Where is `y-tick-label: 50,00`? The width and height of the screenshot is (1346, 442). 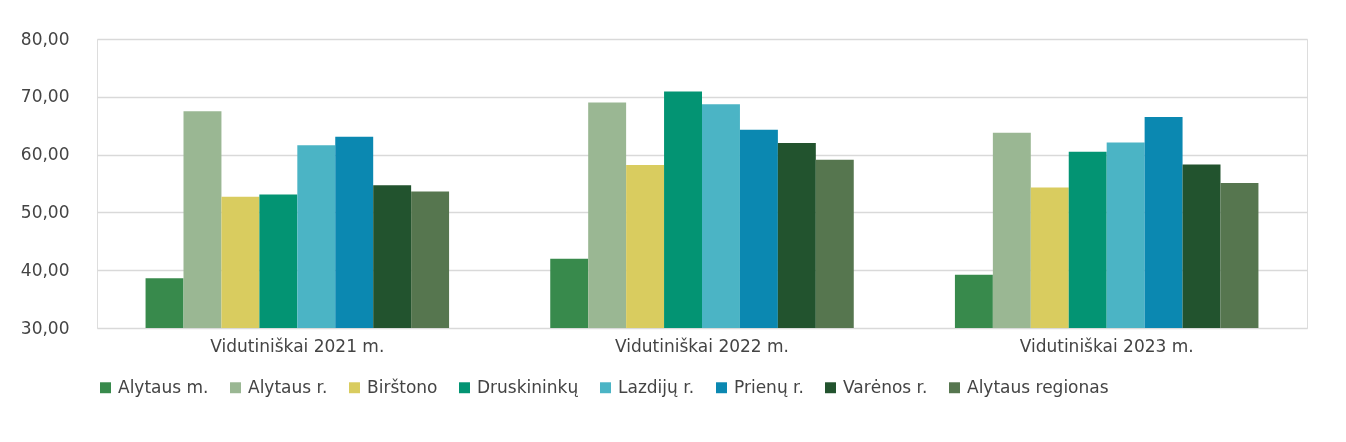
y-tick-label: 50,00 is located at coordinates (45, 211).